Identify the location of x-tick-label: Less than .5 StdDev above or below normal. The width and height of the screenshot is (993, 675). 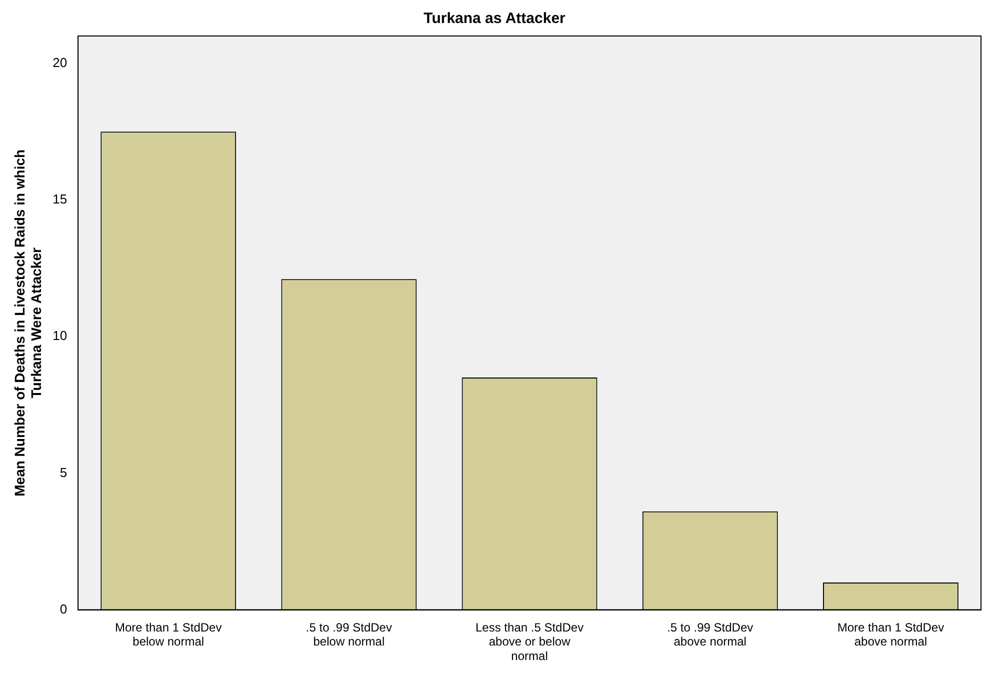
(529, 642).